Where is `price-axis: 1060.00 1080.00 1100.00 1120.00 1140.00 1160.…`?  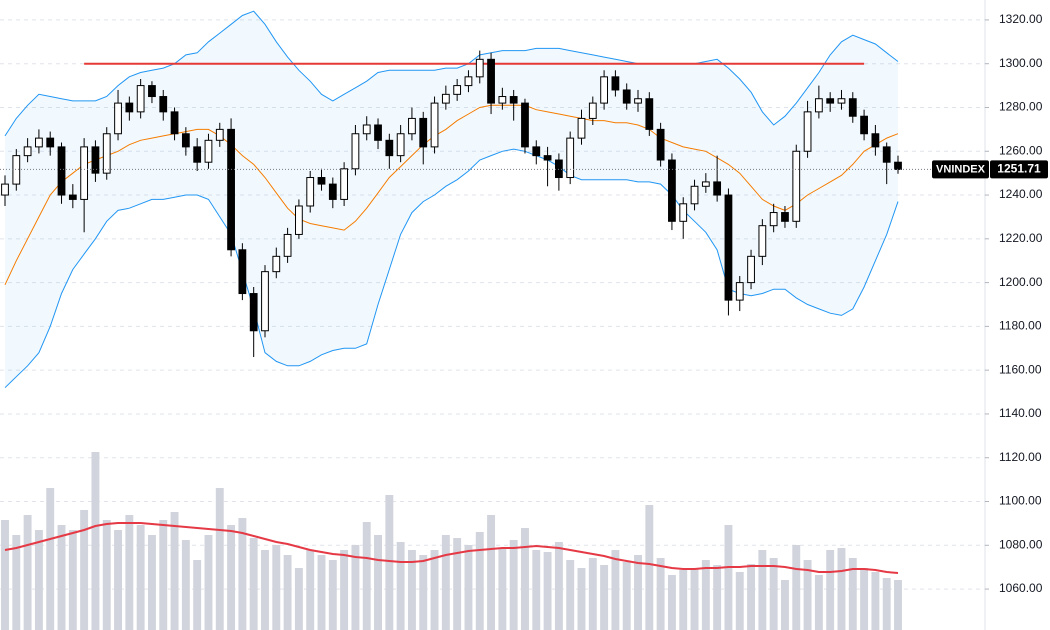 price-axis: 1060.00 1080.00 1100.00 1120.00 1140.00 1160.… is located at coordinates (1014, 303).